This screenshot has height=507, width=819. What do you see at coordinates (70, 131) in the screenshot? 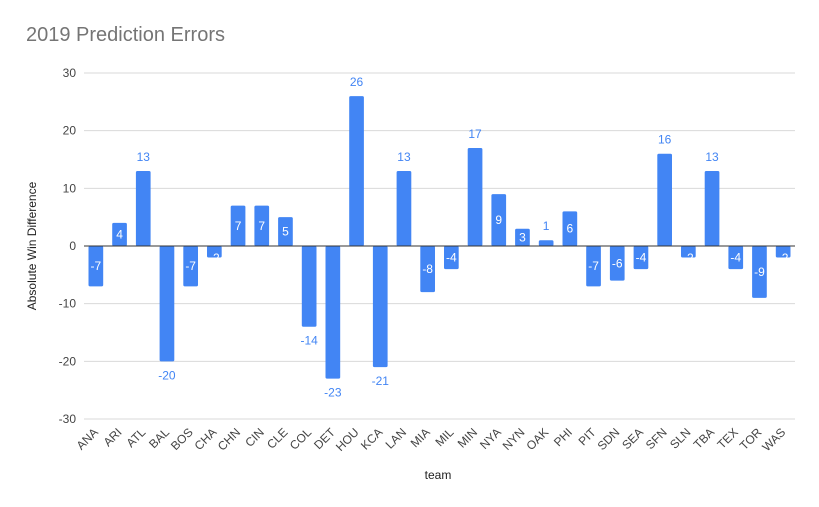
I see `y-tick-label: 20` at bounding box center [70, 131].